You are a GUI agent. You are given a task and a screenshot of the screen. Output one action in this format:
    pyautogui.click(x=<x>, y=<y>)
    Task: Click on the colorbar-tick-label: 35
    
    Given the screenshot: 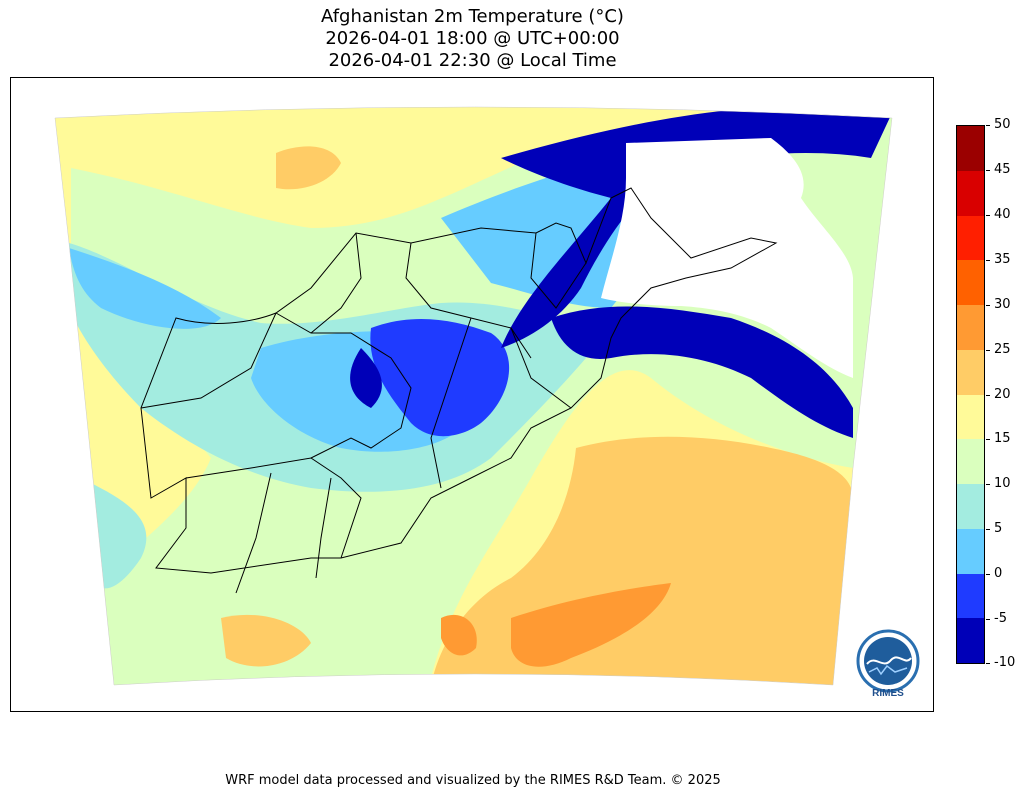 What is the action you would take?
    pyautogui.click(x=1002, y=259)
    